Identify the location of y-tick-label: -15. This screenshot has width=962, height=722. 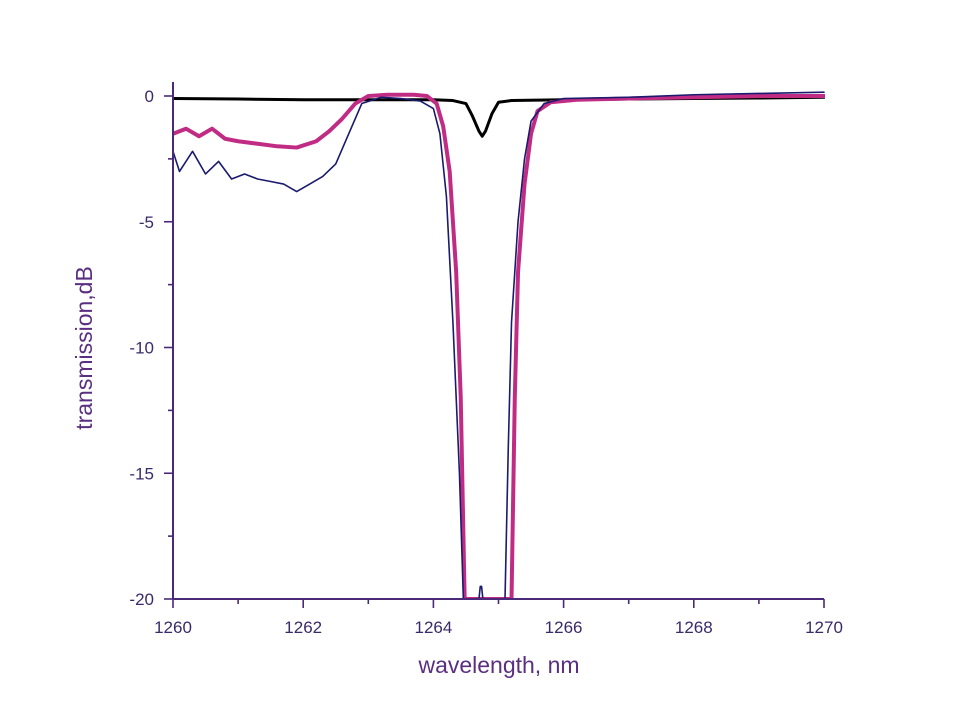
(141, 473).